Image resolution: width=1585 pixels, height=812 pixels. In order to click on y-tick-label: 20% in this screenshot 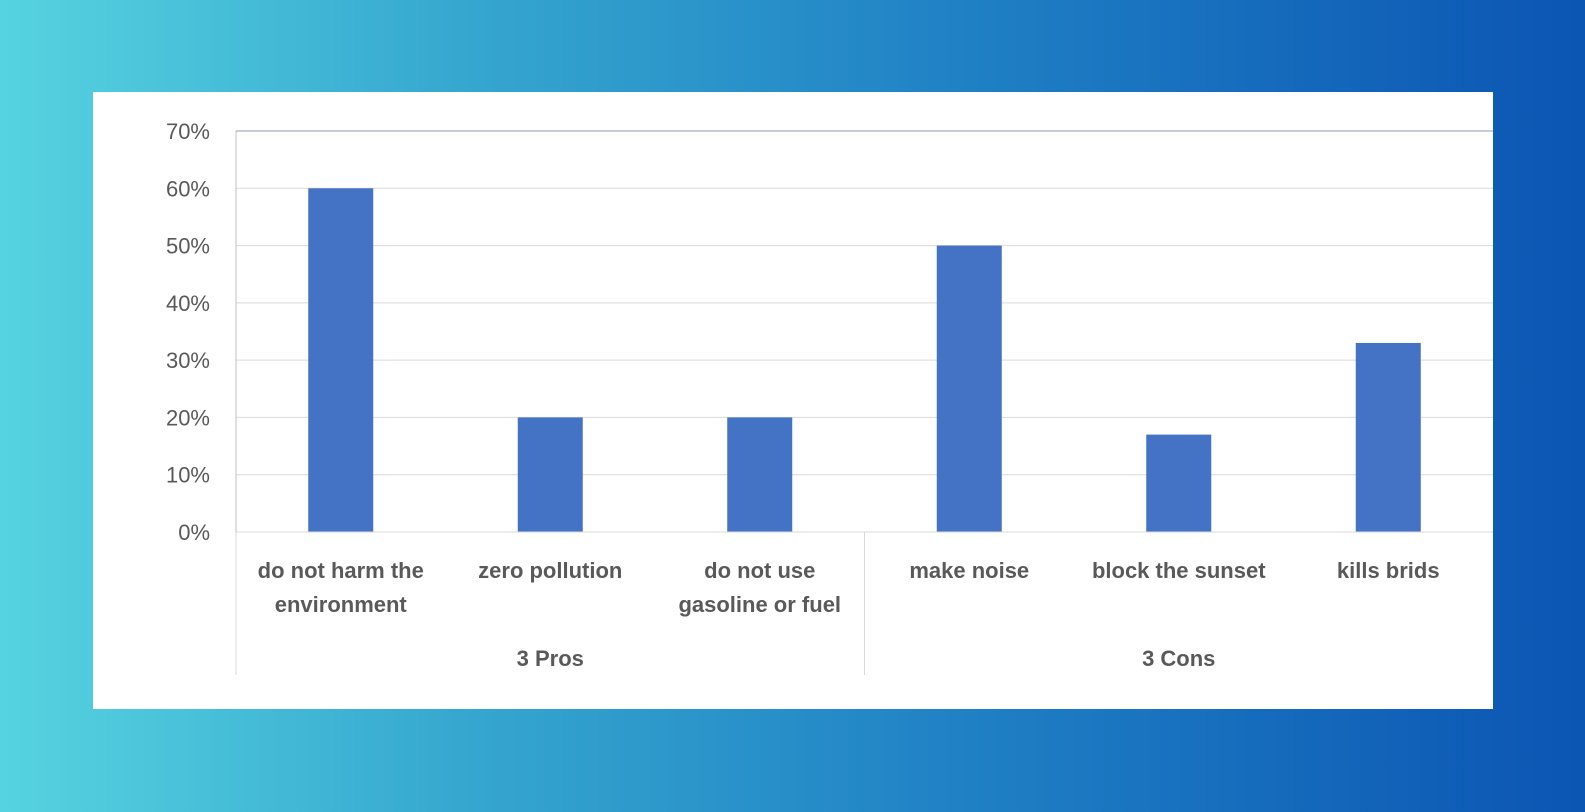, I will do `click(188, 417)`.